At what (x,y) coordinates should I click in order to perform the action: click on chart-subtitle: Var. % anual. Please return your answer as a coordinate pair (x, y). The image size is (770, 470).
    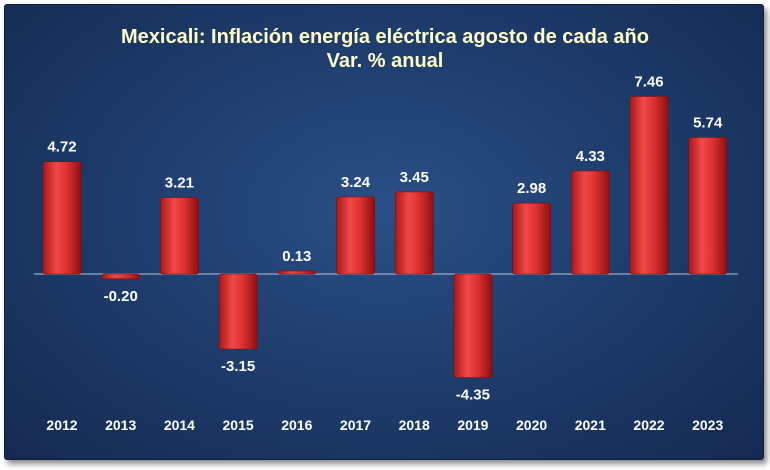
    Looking at the image, I should click on (385, 61).